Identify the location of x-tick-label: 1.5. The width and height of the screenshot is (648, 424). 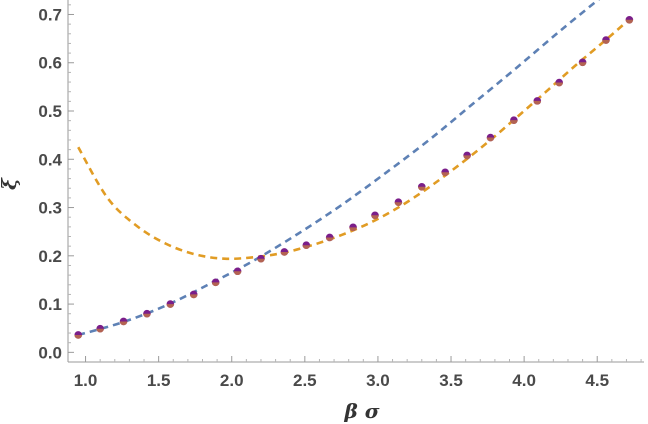
(159, 380).